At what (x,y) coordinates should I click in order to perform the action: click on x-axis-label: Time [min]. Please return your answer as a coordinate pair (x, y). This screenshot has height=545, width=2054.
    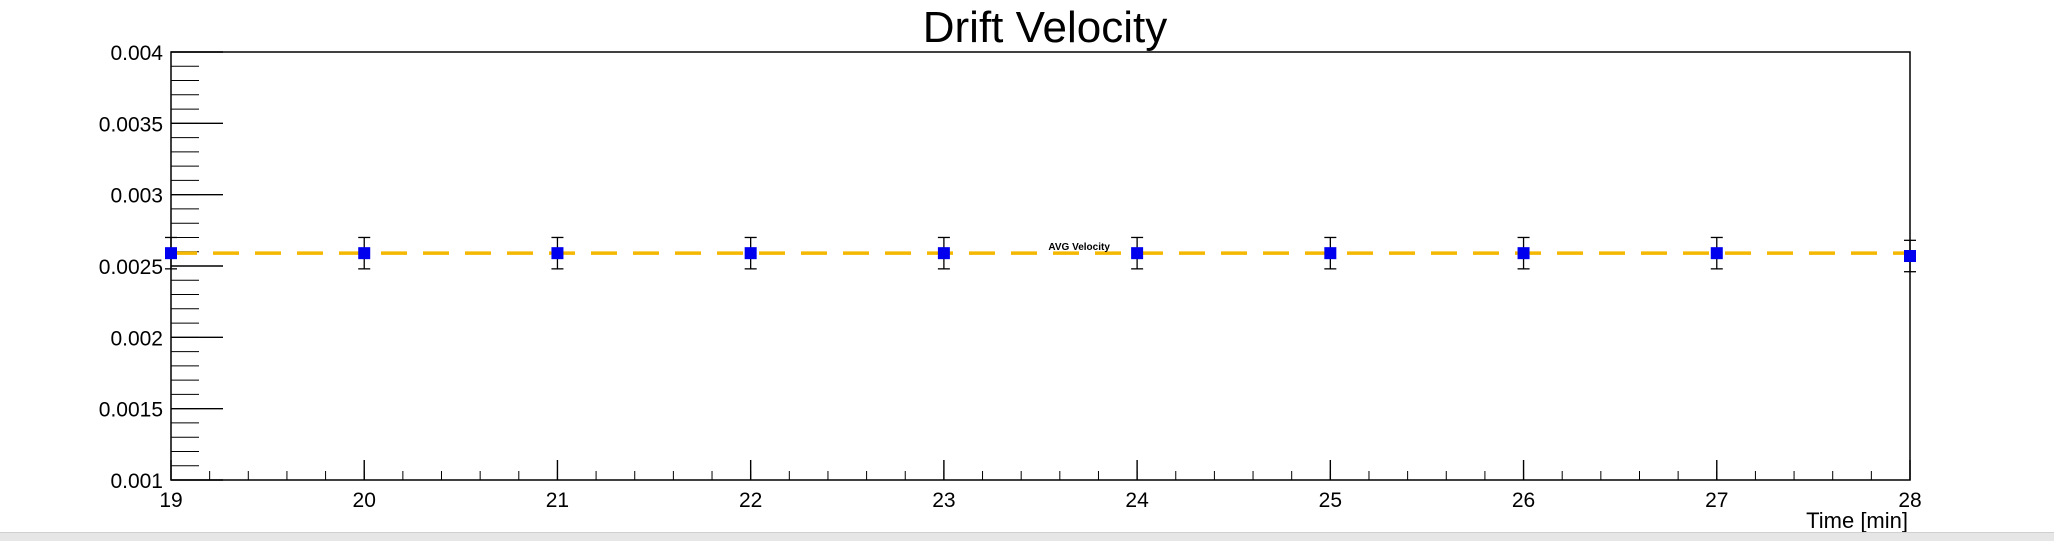
    Looking at the image, I should click on (1857, 520).